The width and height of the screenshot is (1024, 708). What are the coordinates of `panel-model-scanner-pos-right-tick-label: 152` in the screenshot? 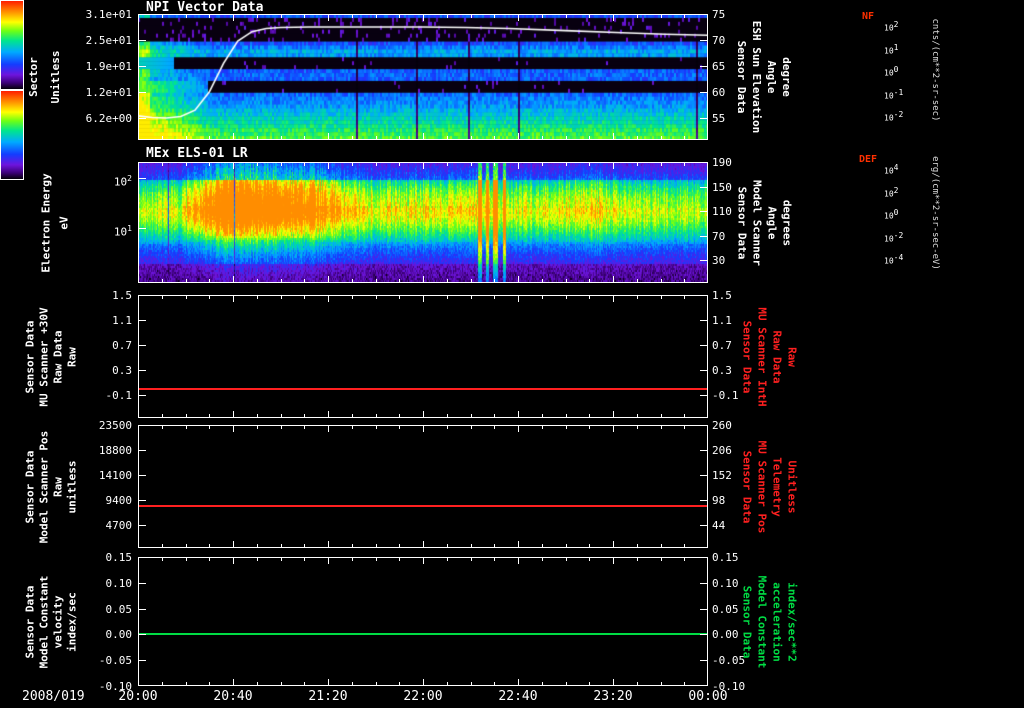 It's located at (722, 475).